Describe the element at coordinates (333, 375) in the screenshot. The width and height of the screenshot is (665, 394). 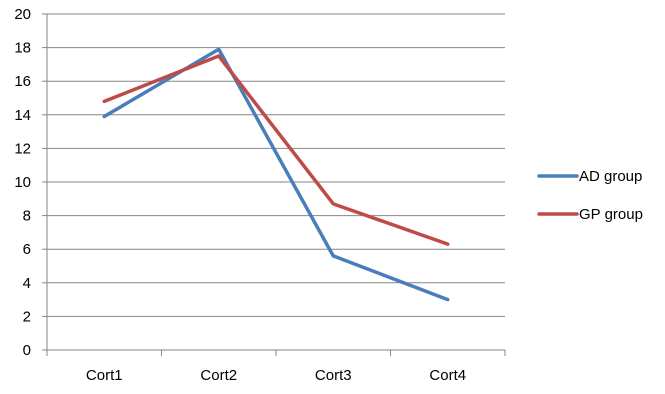
I see `x-tick-label: Cort3` at that location.